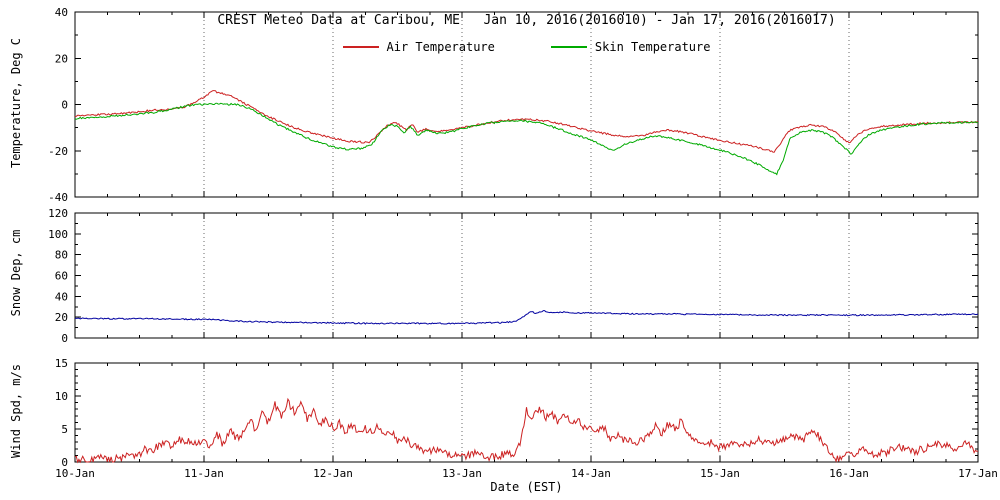 This screenshot has width=1000, height=500. I want to click on x-tick-label: 13-Jan, so click(462, 473).